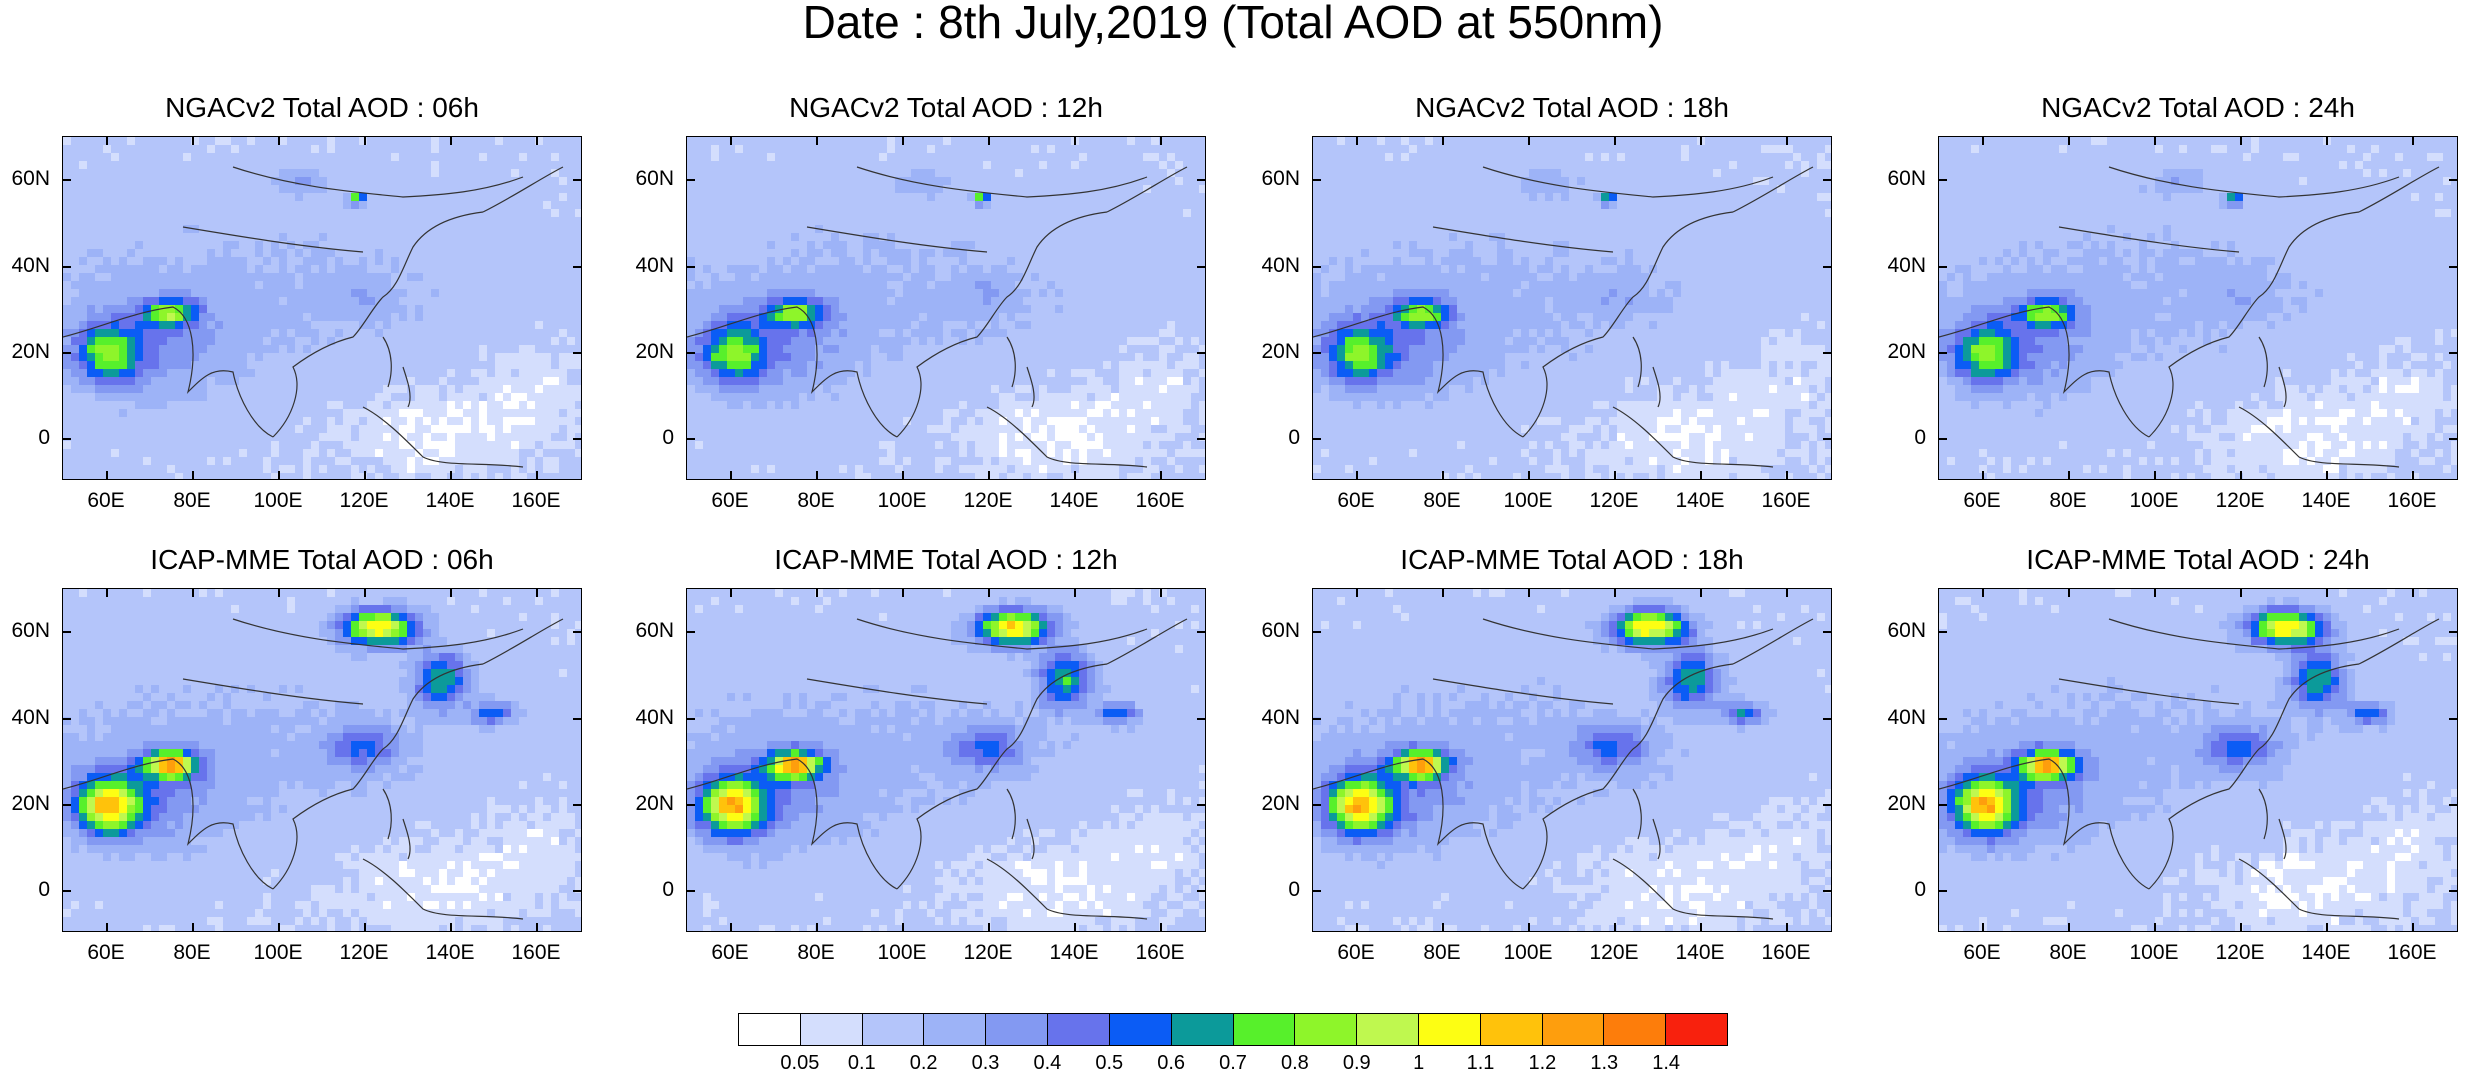 This screenshot has width=2466, height=1075. Describe the element at coordinates (862, 1063) in the screenshot. I see `colorbar-tick-label: 0.1` at that location.